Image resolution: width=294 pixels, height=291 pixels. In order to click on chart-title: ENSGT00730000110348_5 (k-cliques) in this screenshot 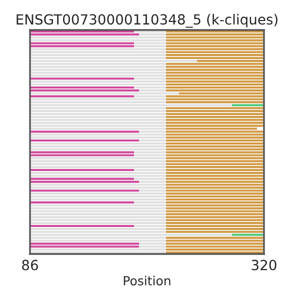, I will do `click(147, 21)`.